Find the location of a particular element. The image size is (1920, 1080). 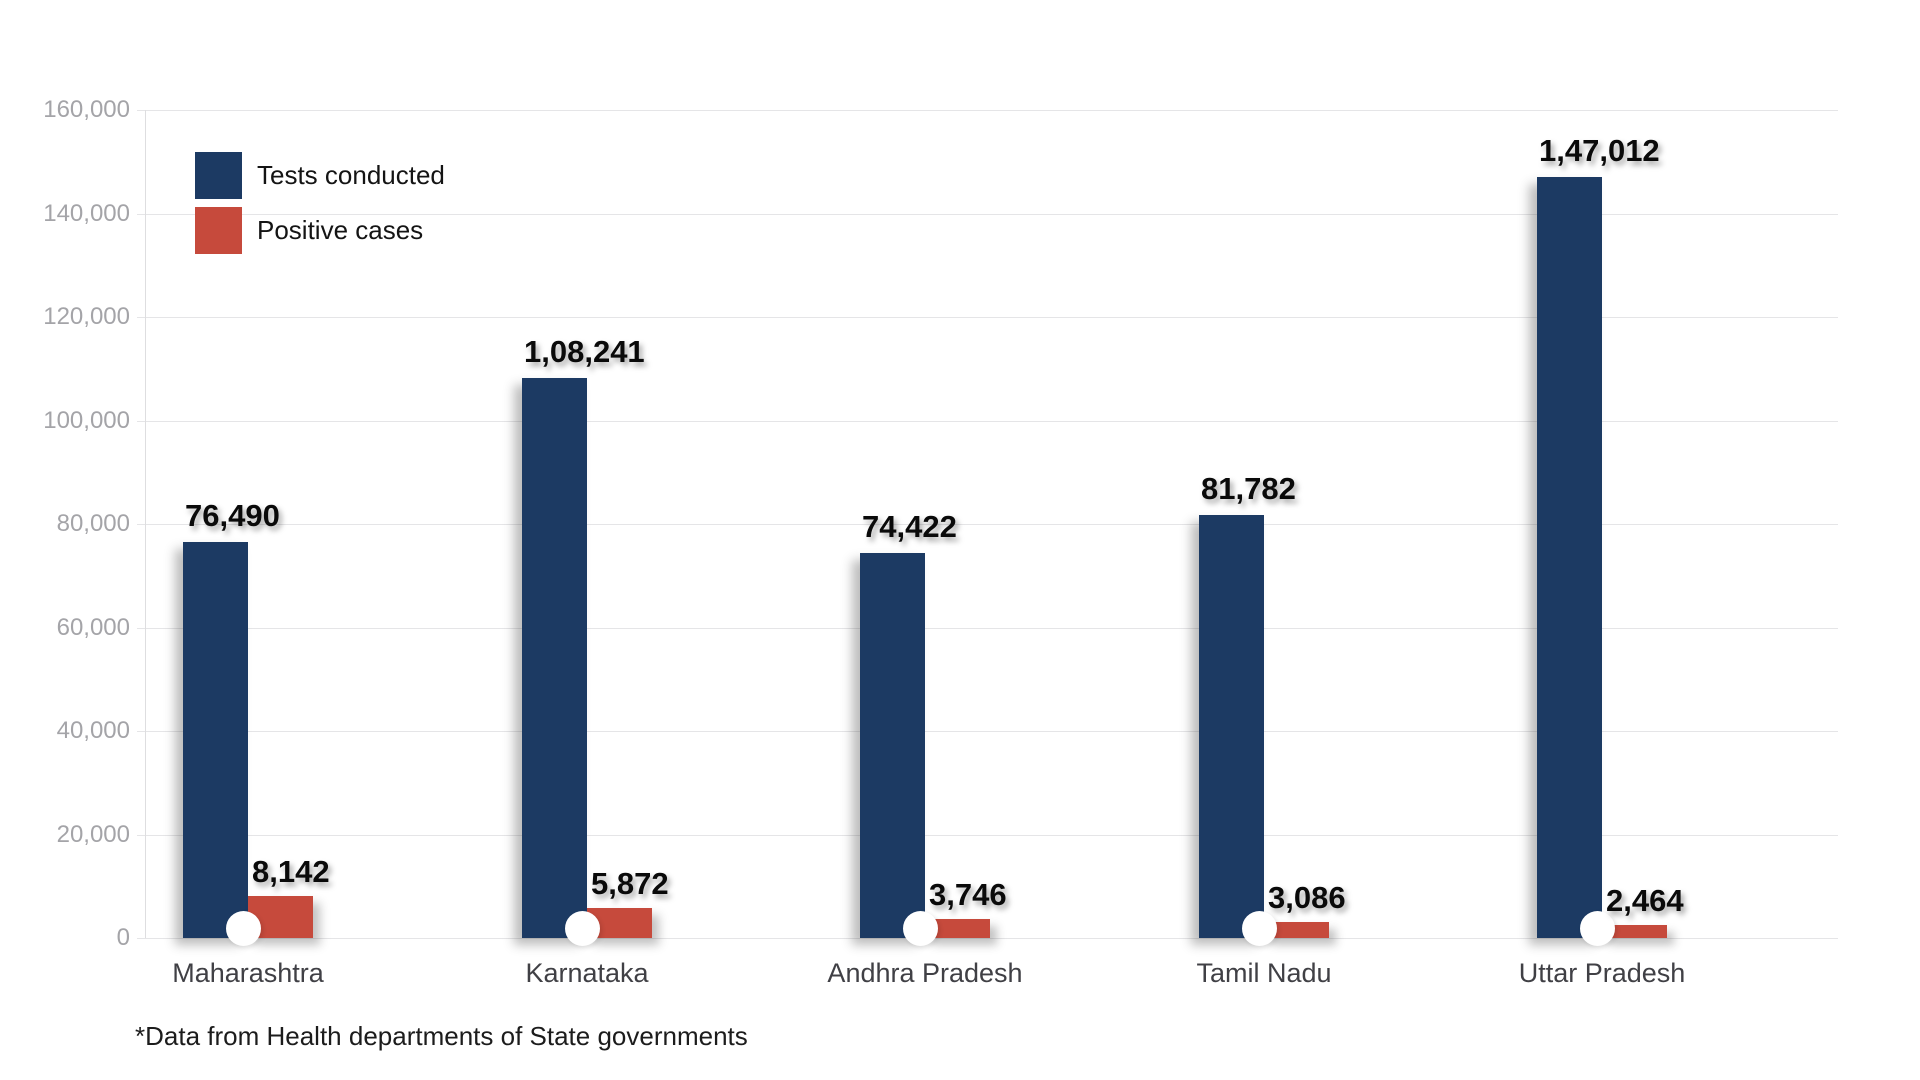

legend-item-tests-conducted: Tests conducted is located at coordinates (320, 175).